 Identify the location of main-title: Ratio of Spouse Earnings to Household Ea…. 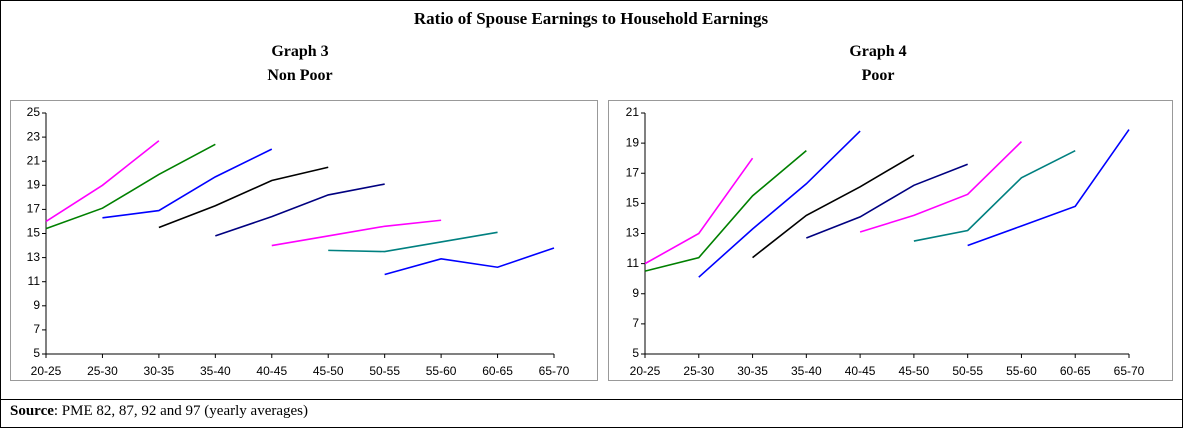
(591, 18).